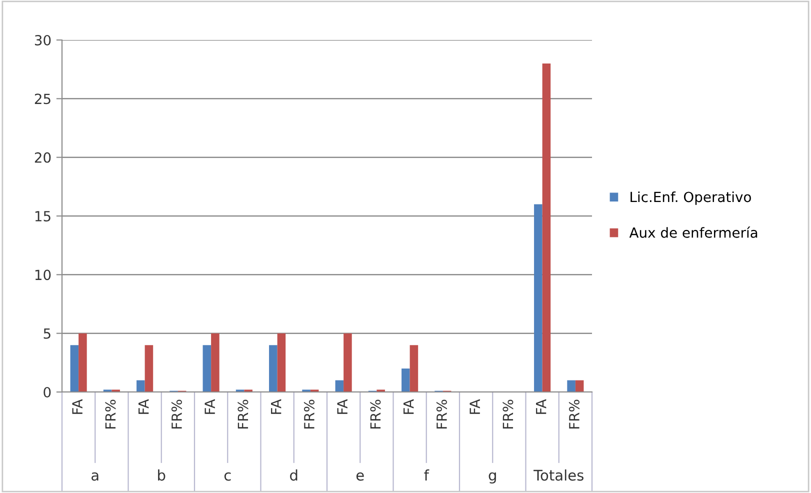 Image resolution: width=811 pixels, height=493 pixels. I want to click on text: a, so click(95, 476).